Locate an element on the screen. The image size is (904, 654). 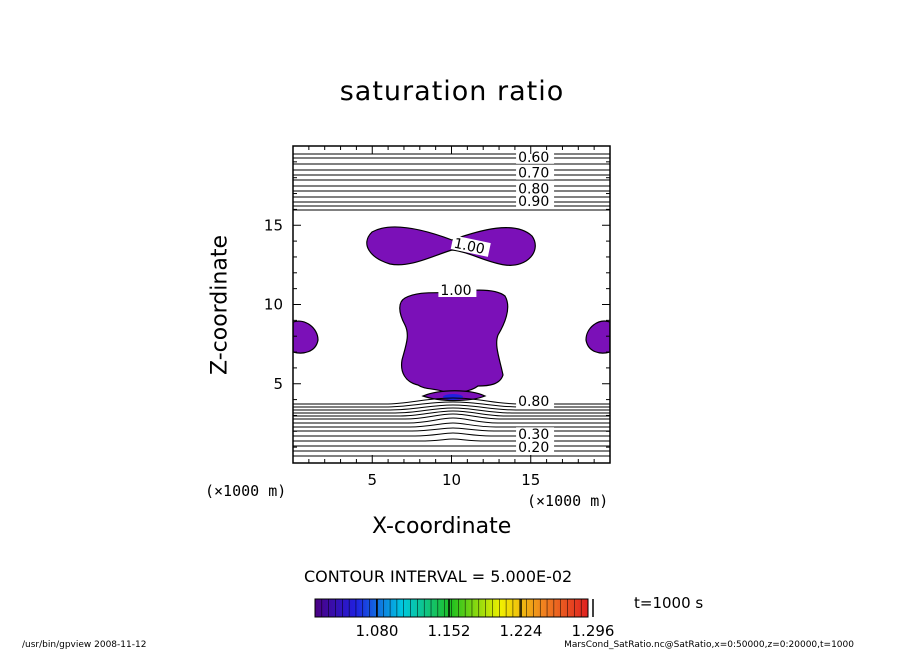
contour-labels: 0.600.700.800.901.001.000.800.300.20 is located at coordinates (496, 302).